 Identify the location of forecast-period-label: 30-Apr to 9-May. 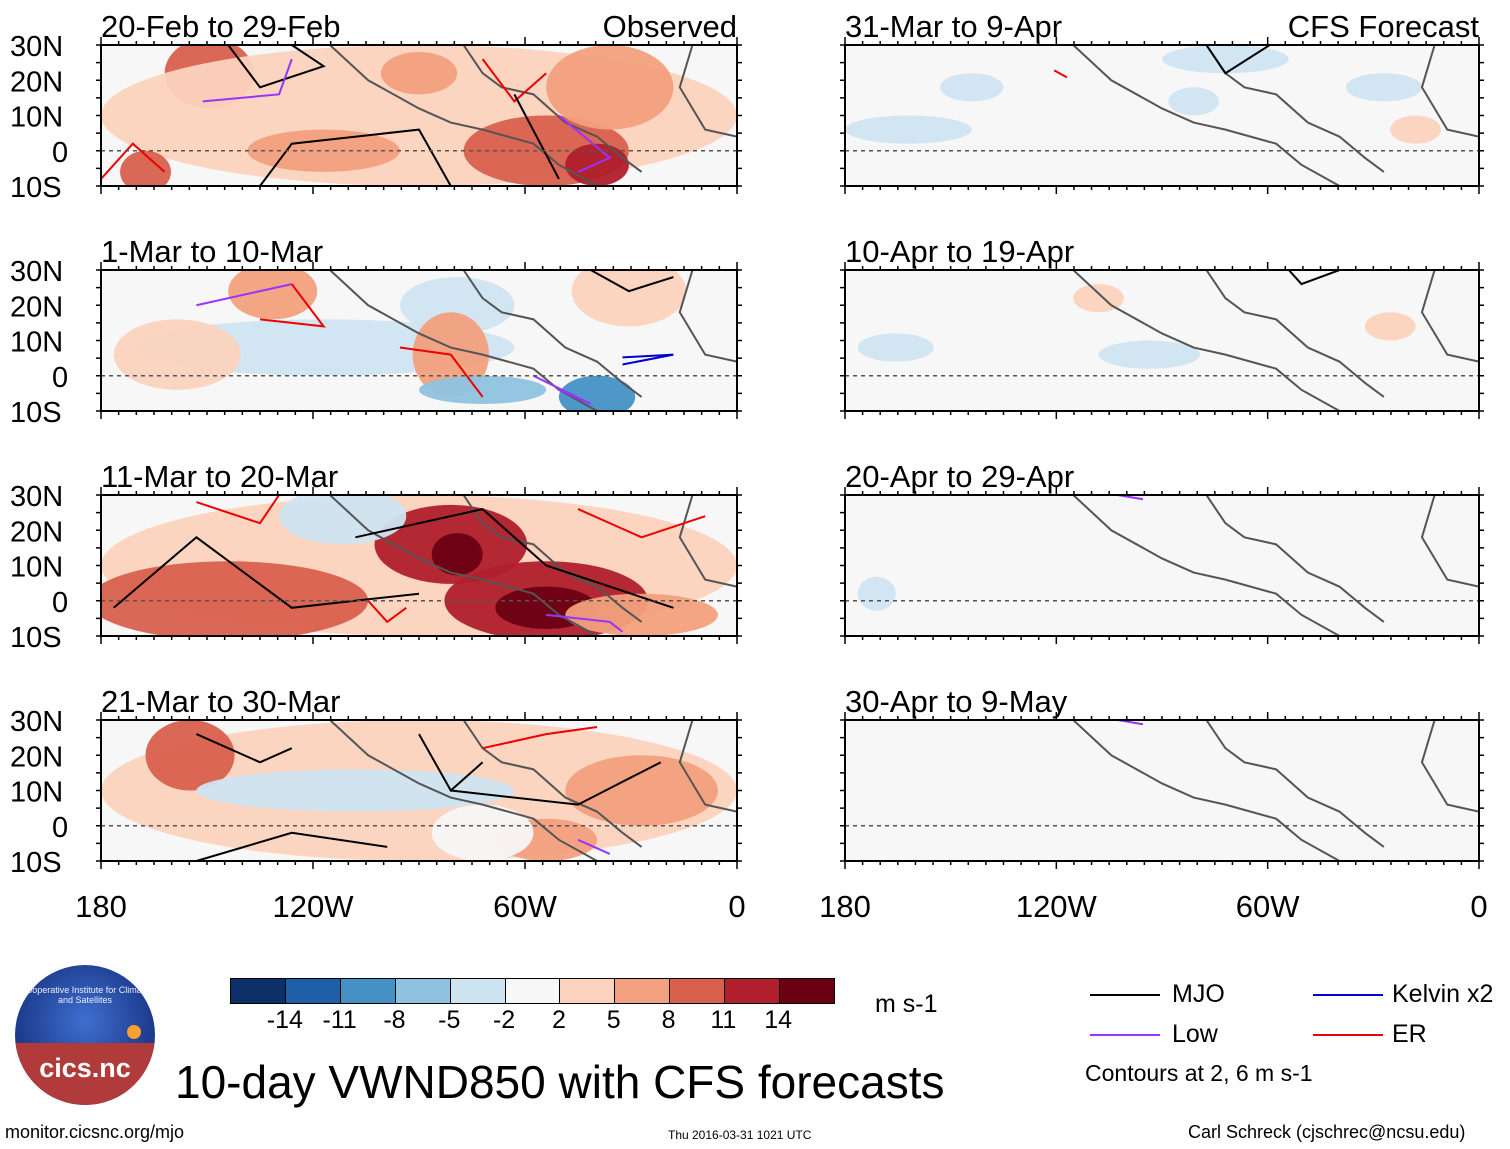
(956, 701).